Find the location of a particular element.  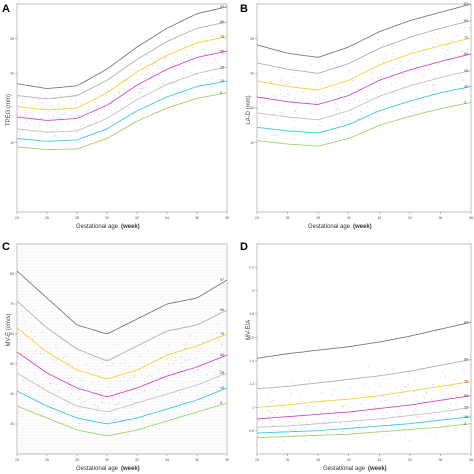

centile-label: 10 is located at coordinates (466, 87).